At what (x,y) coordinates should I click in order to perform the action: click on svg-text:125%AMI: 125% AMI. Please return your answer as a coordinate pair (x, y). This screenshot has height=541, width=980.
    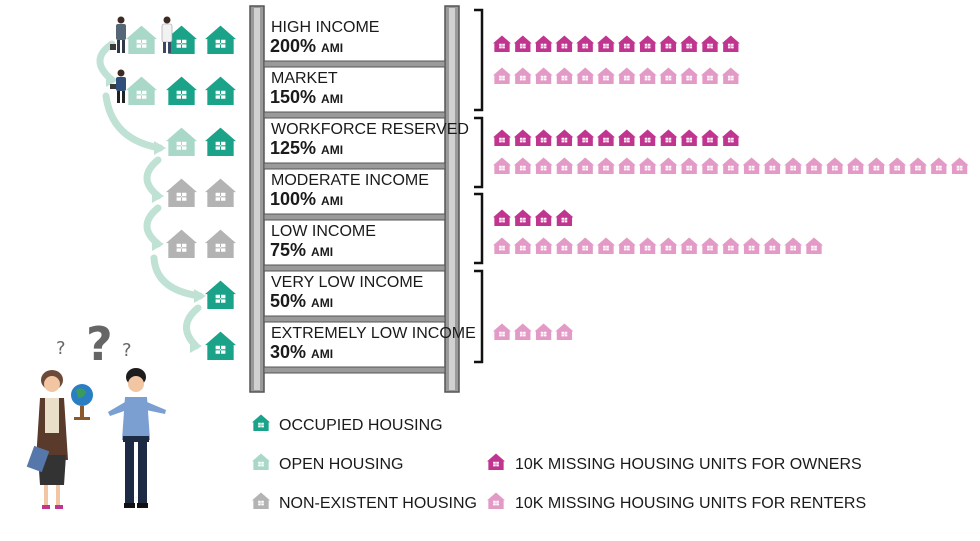
    Looking at the image, I should click on (306, 148).